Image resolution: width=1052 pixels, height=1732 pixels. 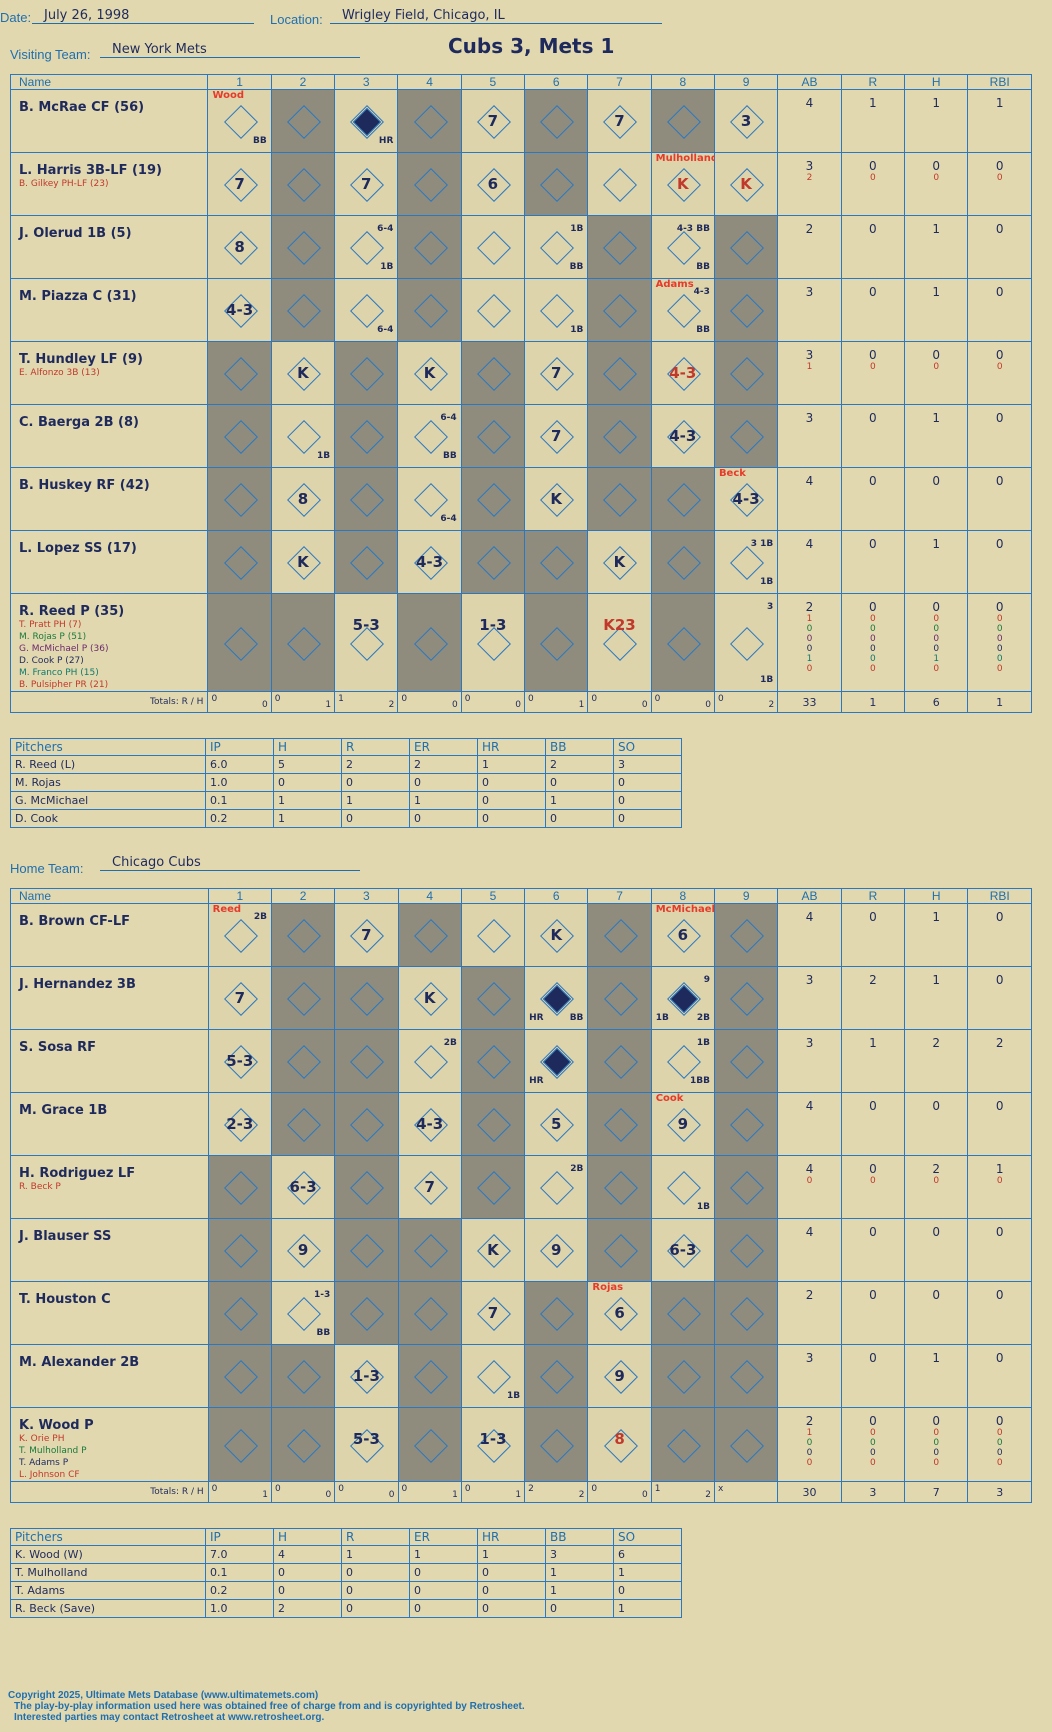 What do you see at coordinates (443, 1537) in the screenshot?
I see `pitching-column-header: ER` at bounding box center [443, 1537].